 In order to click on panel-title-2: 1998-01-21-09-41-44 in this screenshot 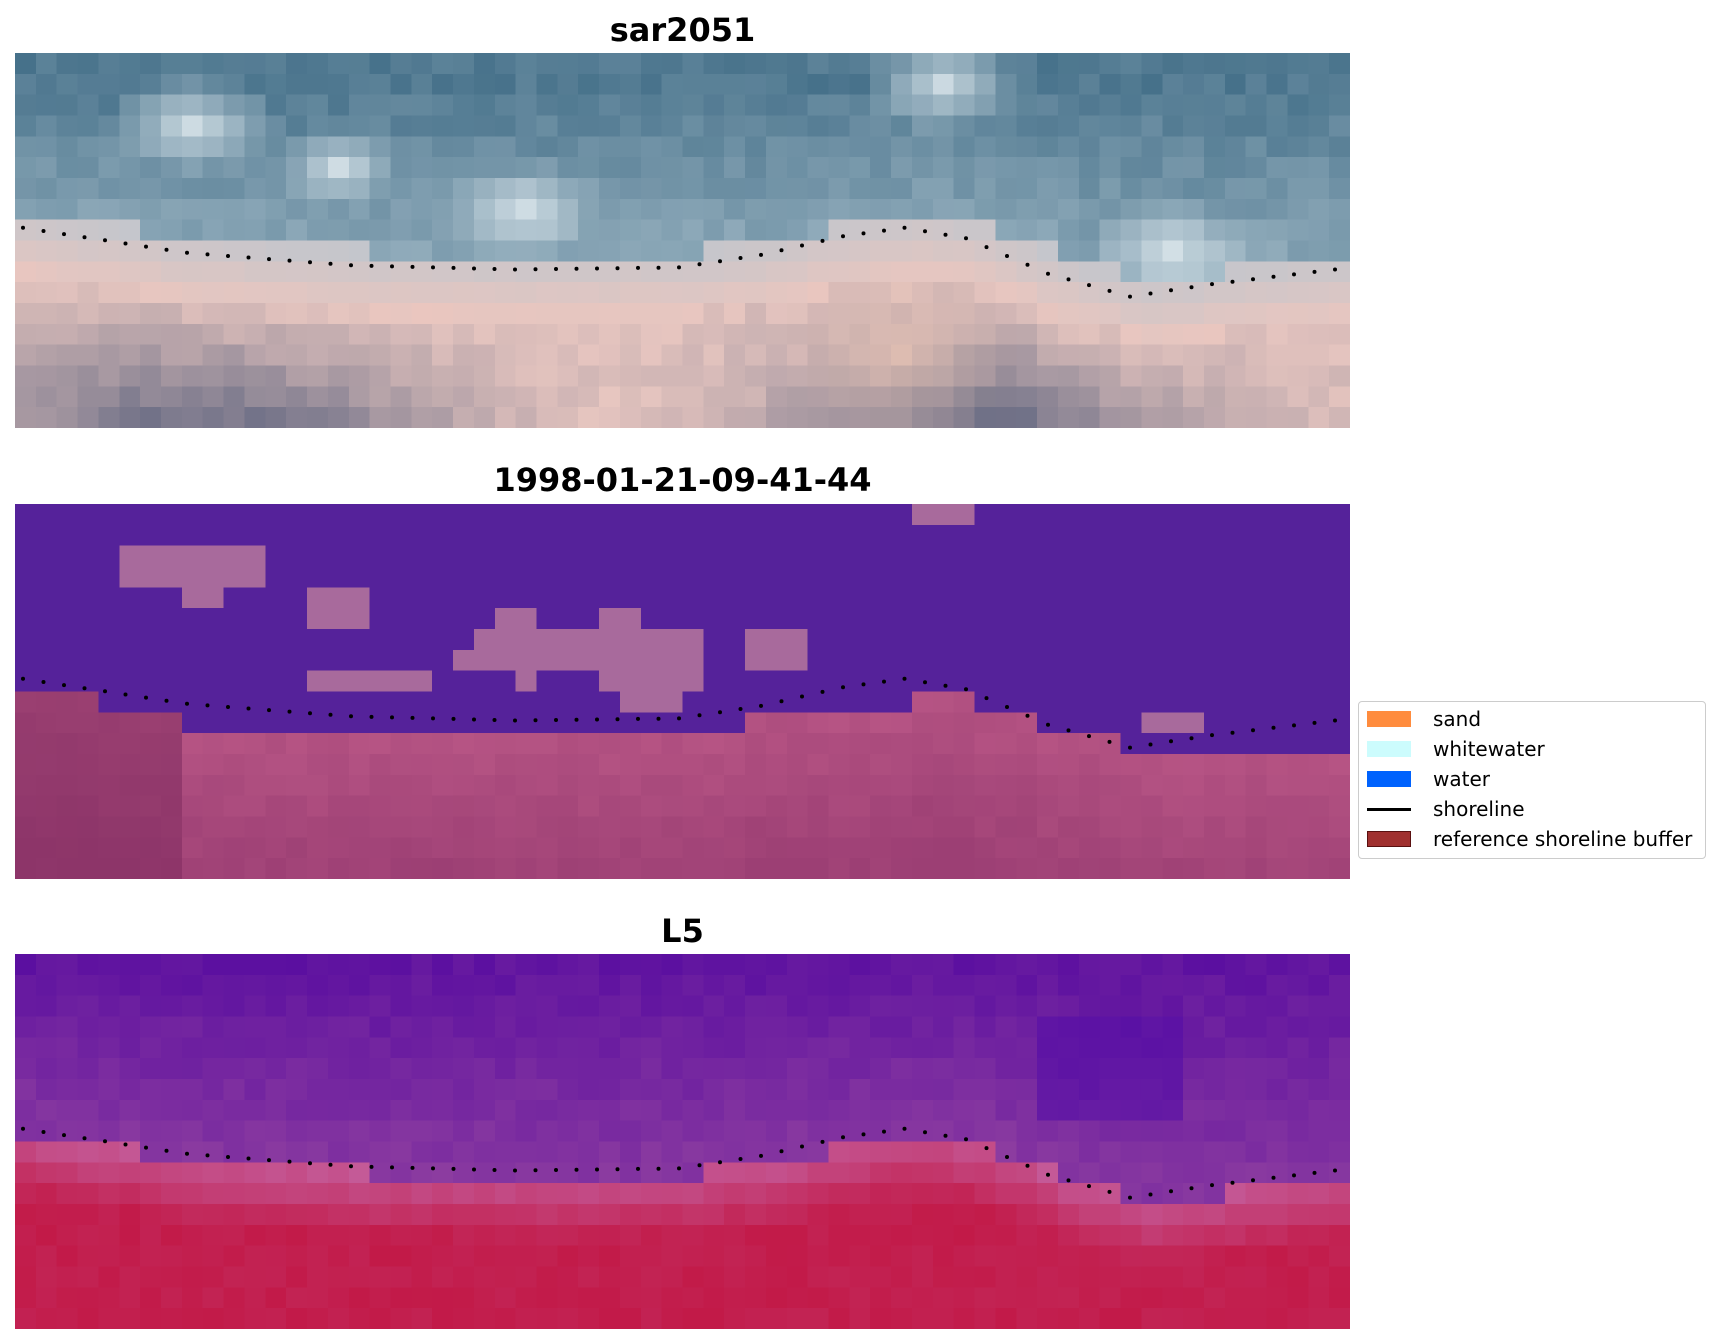, I will do `click(682, 480)`.